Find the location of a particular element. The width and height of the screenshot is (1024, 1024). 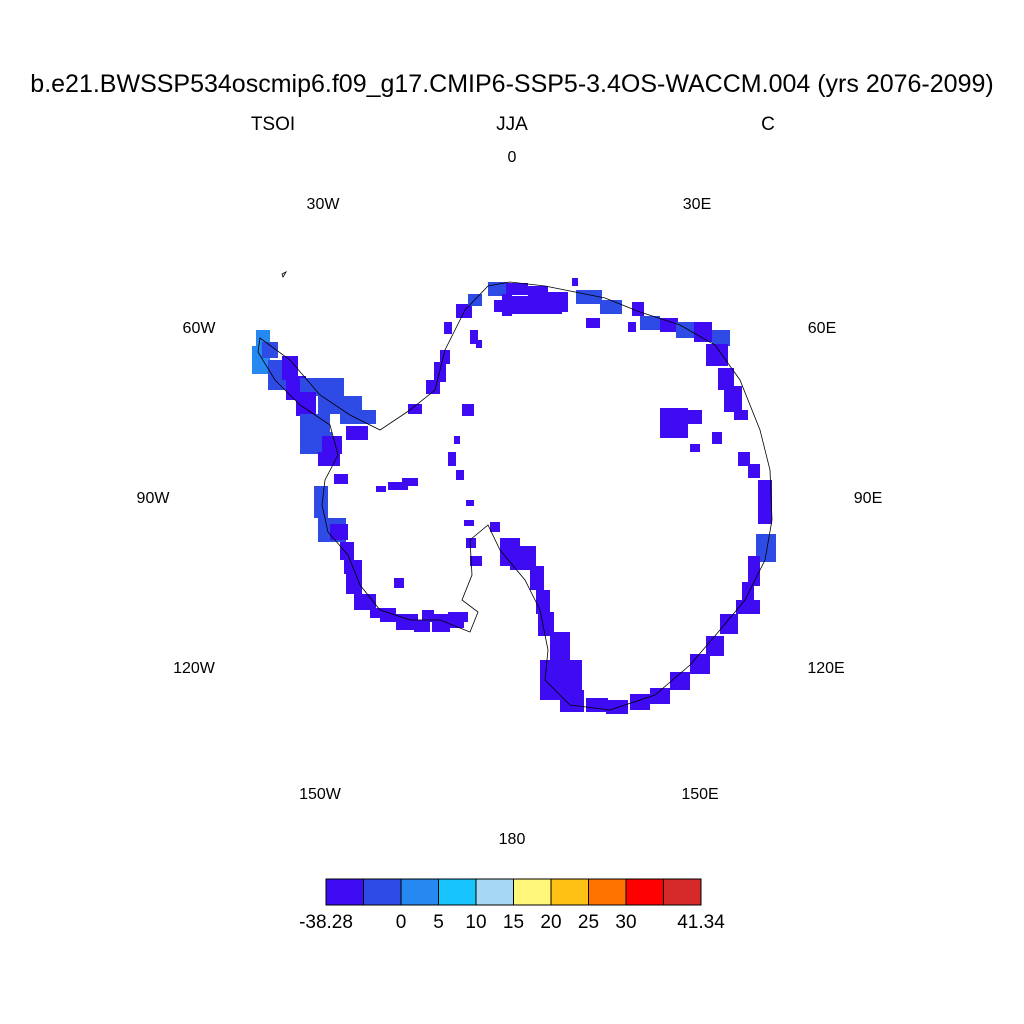

colorbar-label-5: 20 is located at coordinates (551, 922).